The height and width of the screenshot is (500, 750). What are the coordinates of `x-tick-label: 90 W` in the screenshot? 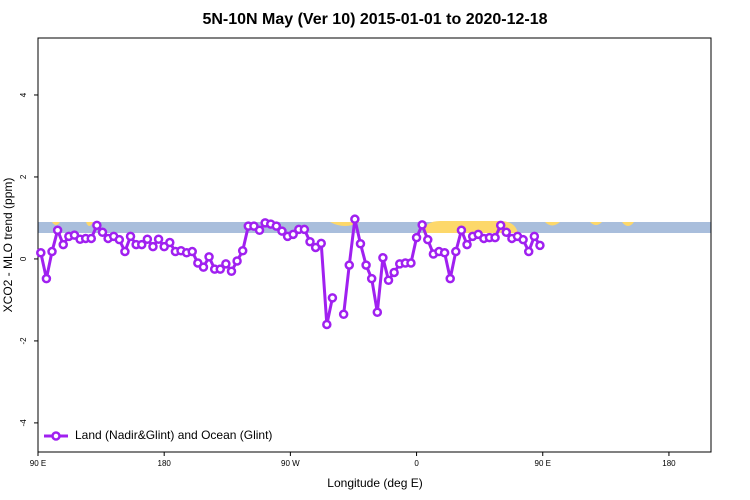 It's located at (290, 463).